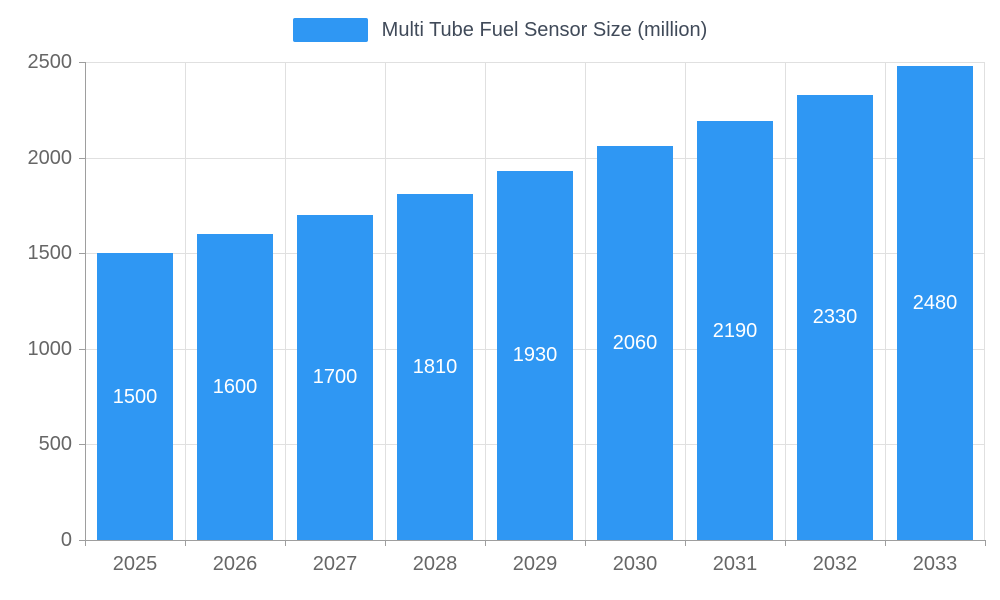 This screenshot has height=600, width=1000. Describe the element at coordinates (835, 564) in the screenshot. I see `x-axis-tick-label: 2032` at that location.